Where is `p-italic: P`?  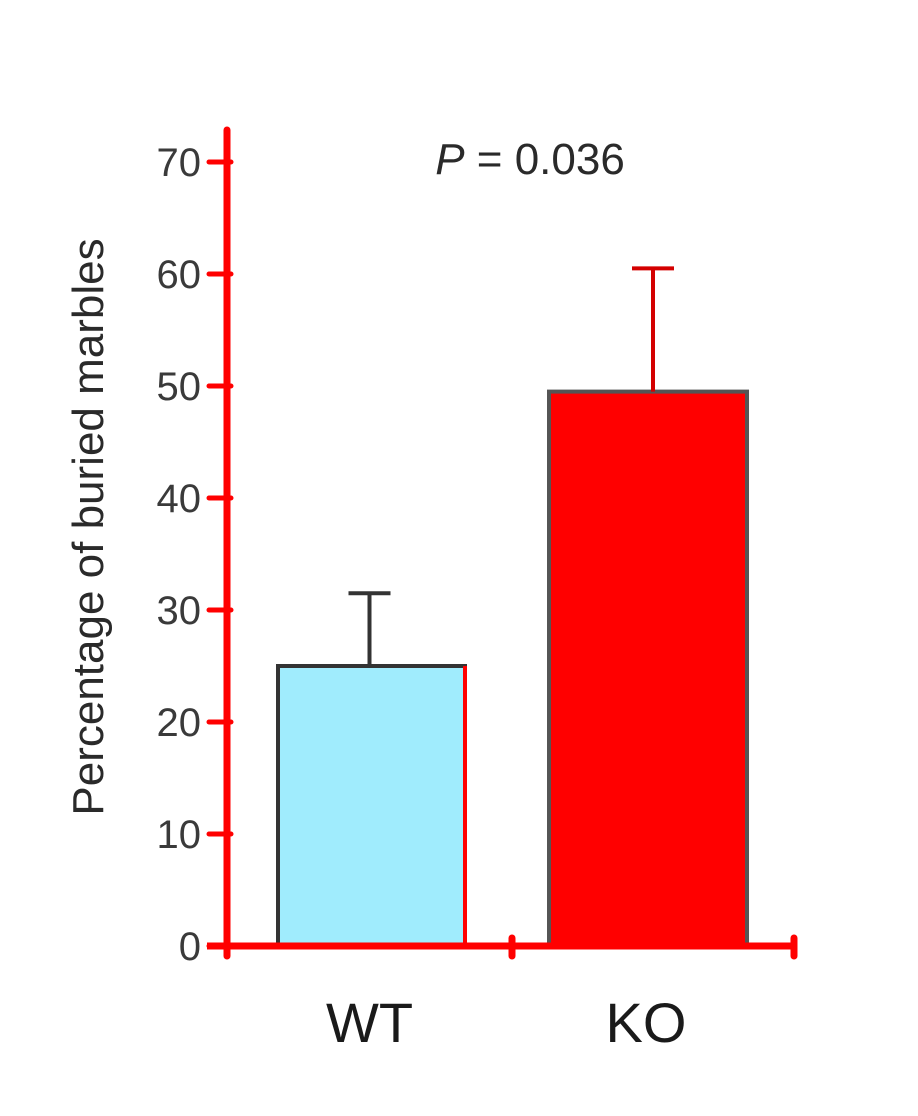
p-italic: P is located at coordinates (450, 159).